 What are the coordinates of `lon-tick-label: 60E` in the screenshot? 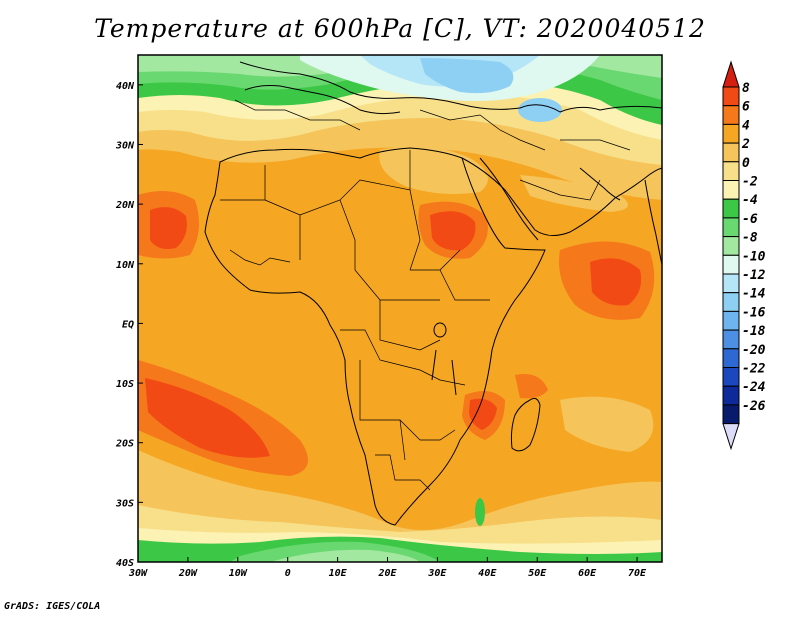 It's located at (587, 573).